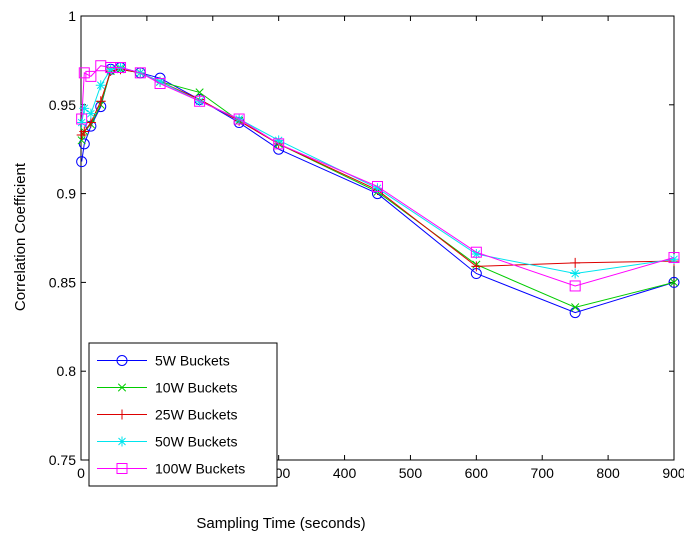 The width and height of the screenshot is (684, 536). What do you see at coordinates (20, 236) in the screenshot?
I see `y-axis-label: Correlation Coefficient` at bounding box center [20, 236].